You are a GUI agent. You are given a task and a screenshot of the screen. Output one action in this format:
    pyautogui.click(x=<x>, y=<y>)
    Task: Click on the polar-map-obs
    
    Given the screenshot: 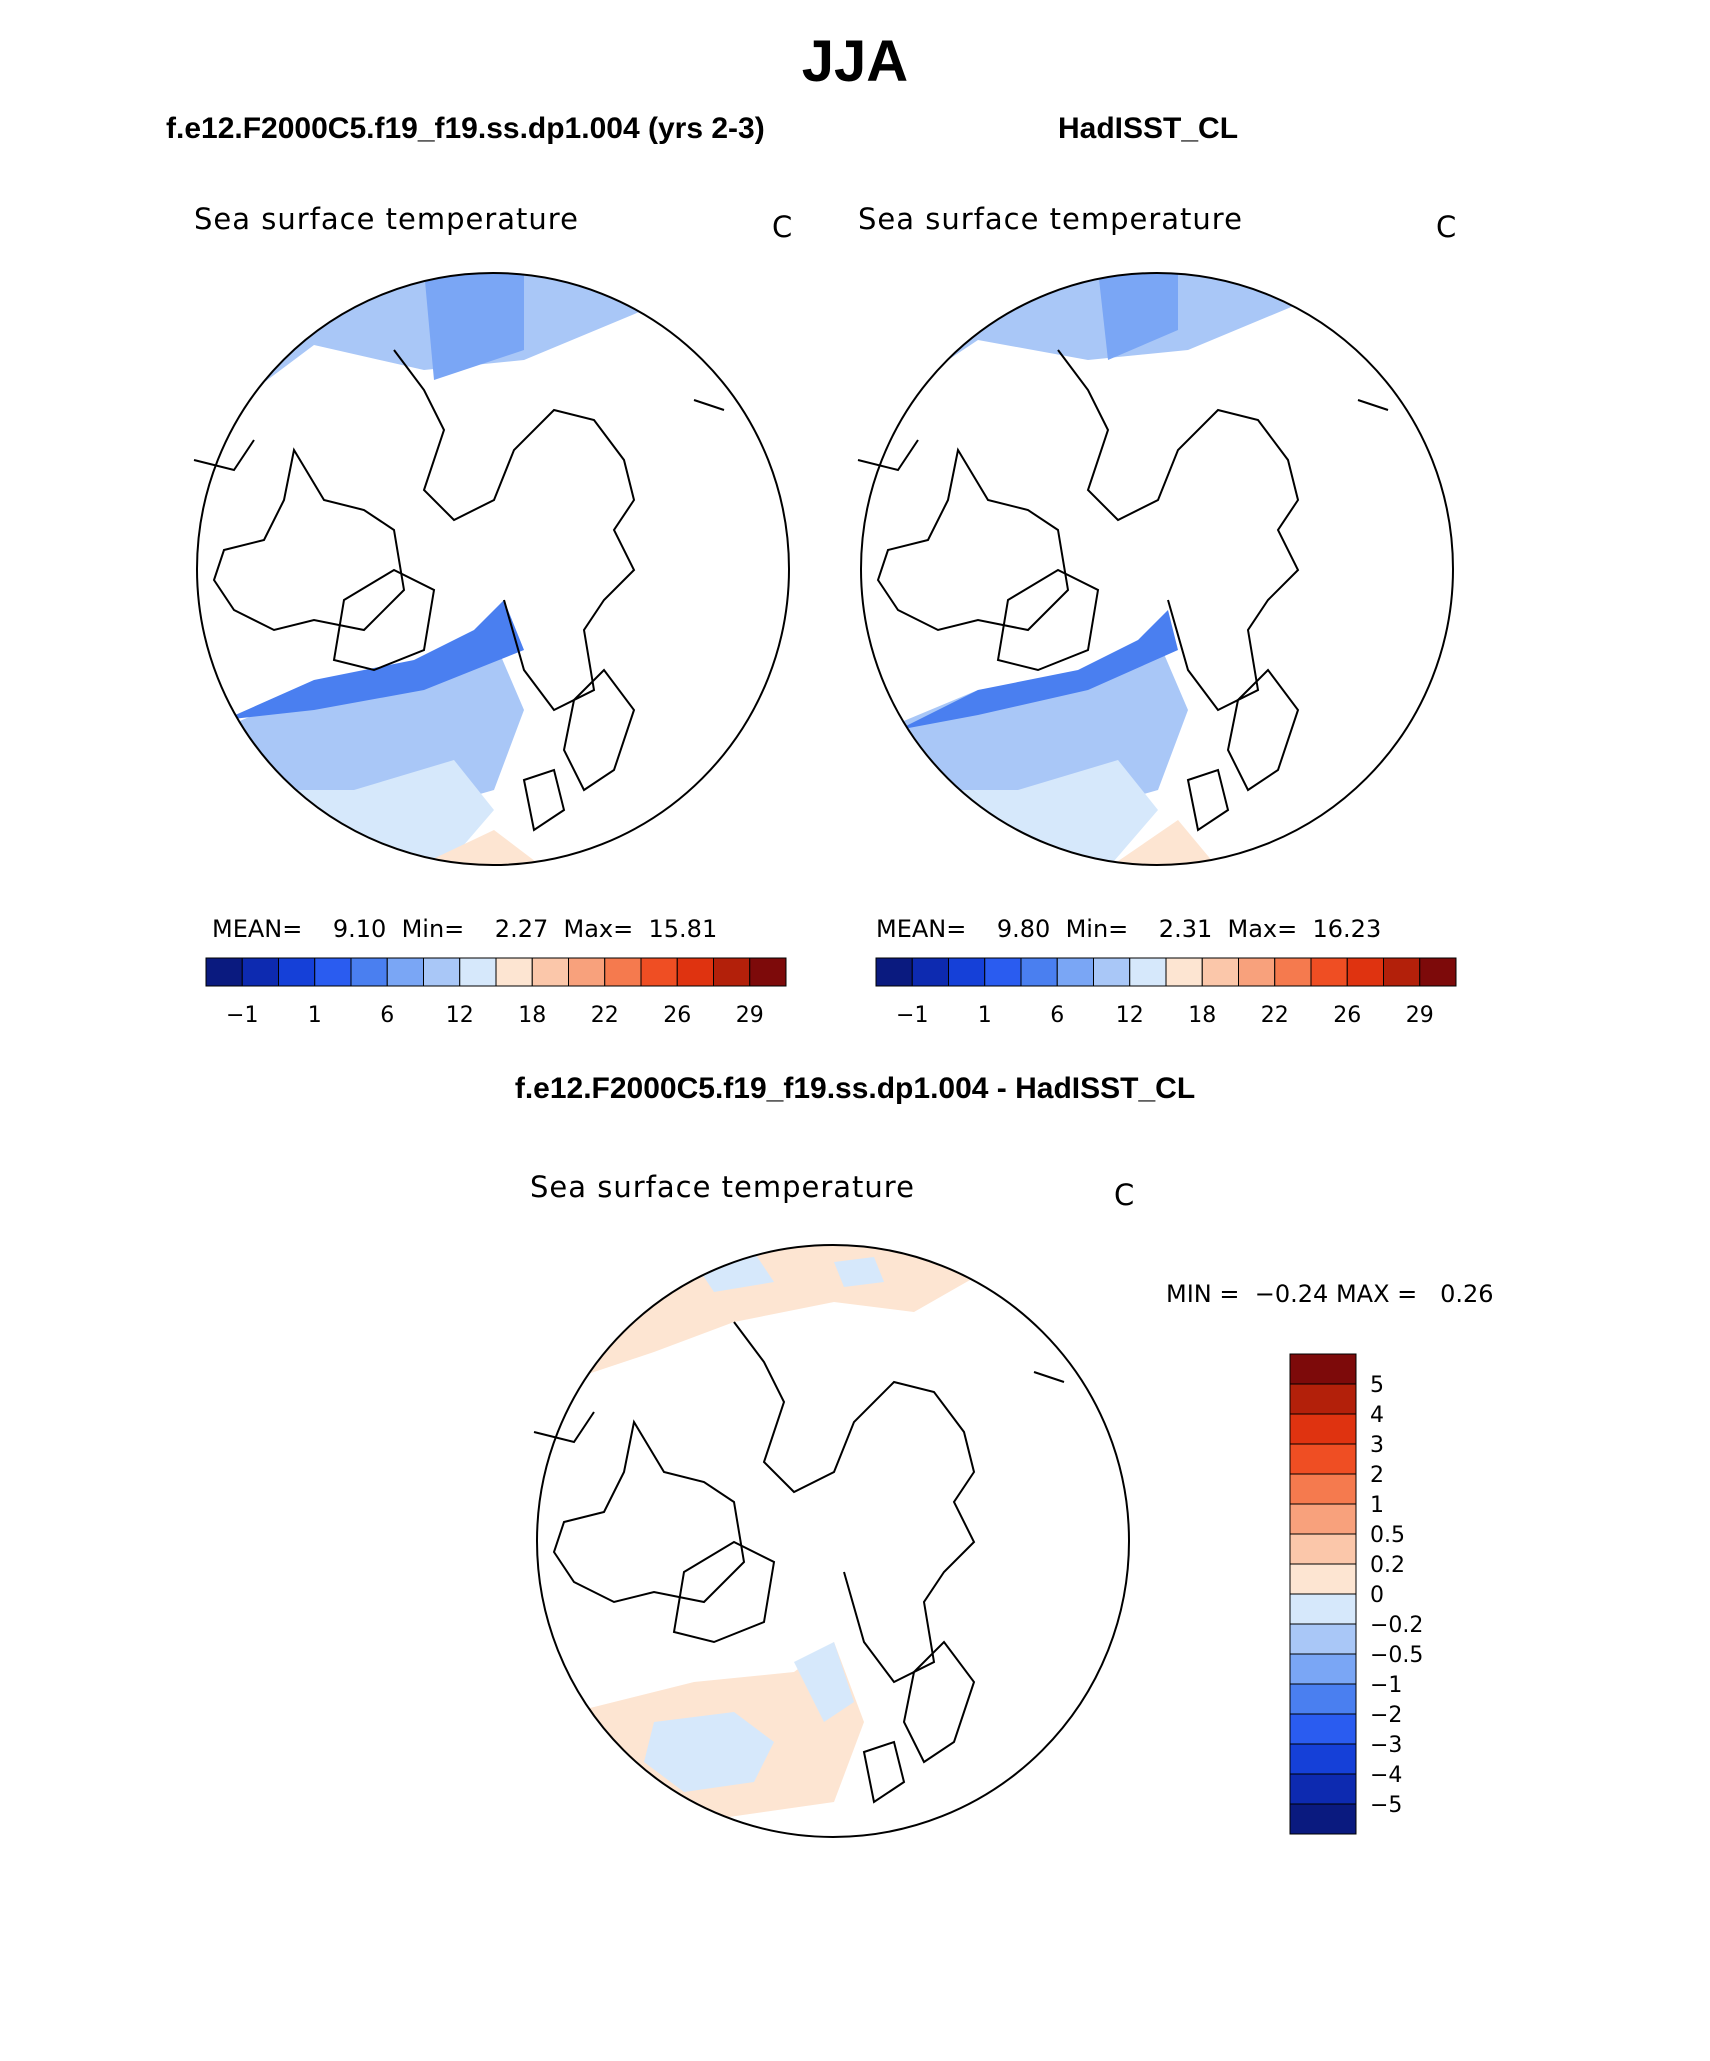 What is the action you would take?
    pyautogui.click(x=1155, y=569)
    